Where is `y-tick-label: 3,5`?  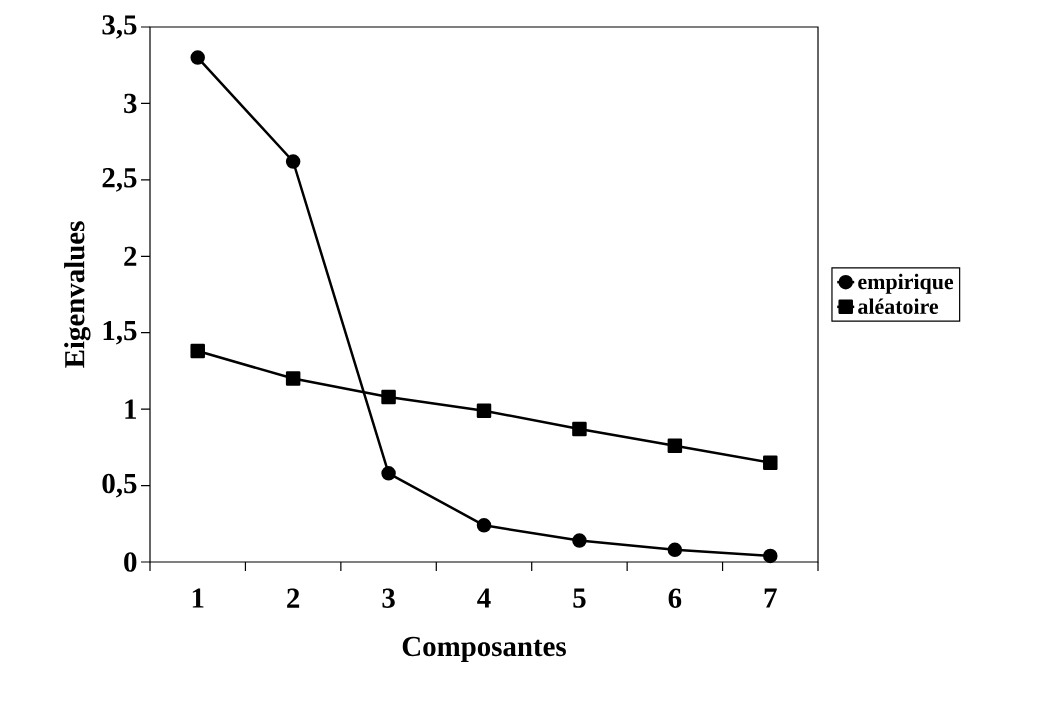 y-tick-label: 3,5 is located at coordinates (119, 27).